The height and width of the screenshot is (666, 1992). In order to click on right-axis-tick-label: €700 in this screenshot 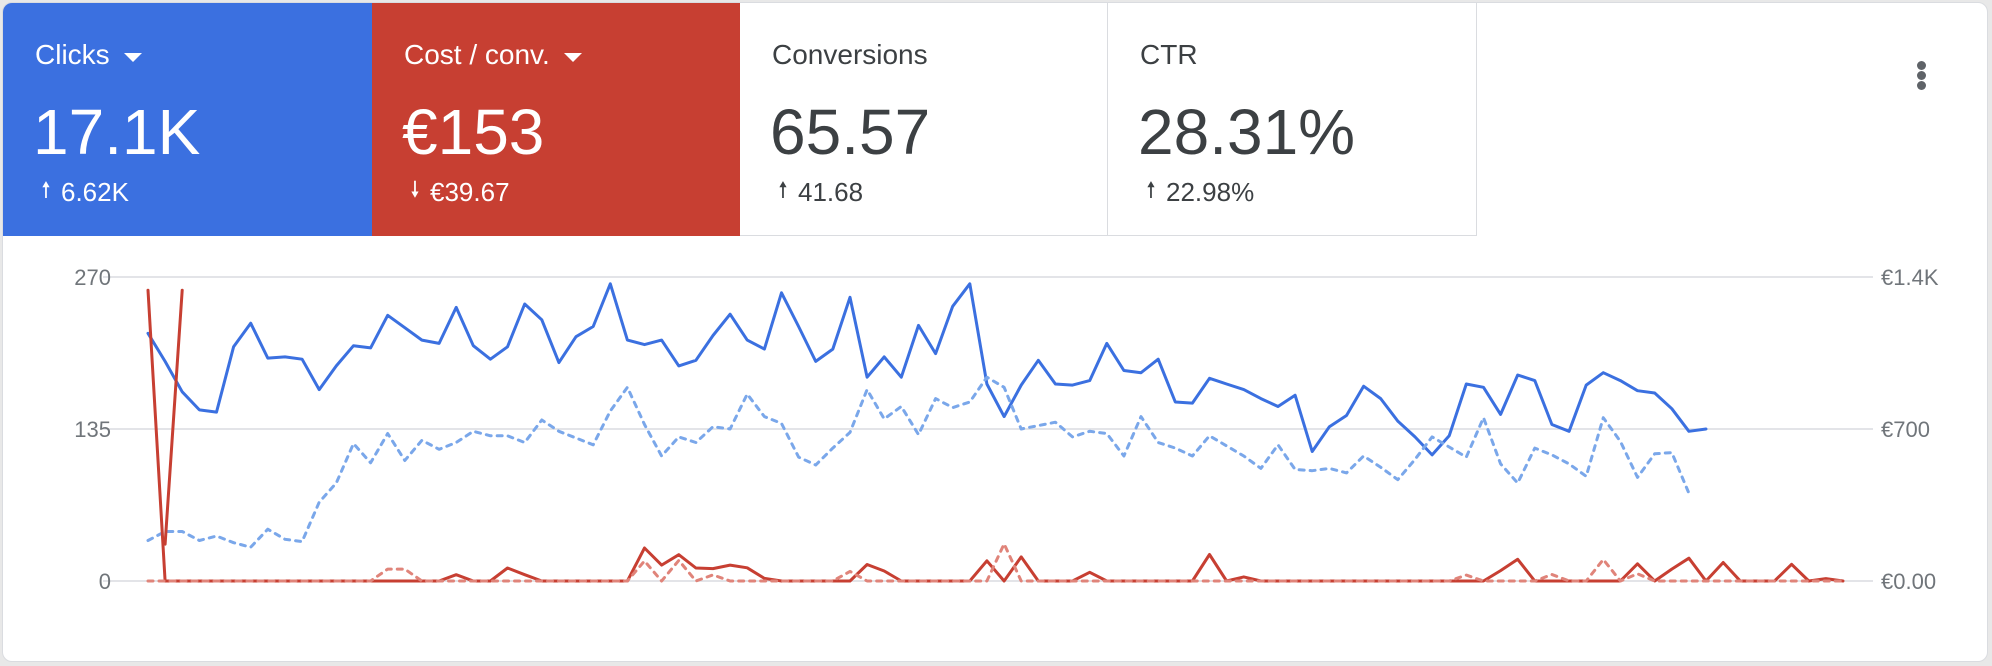, I will do `click(1905, 429)`.